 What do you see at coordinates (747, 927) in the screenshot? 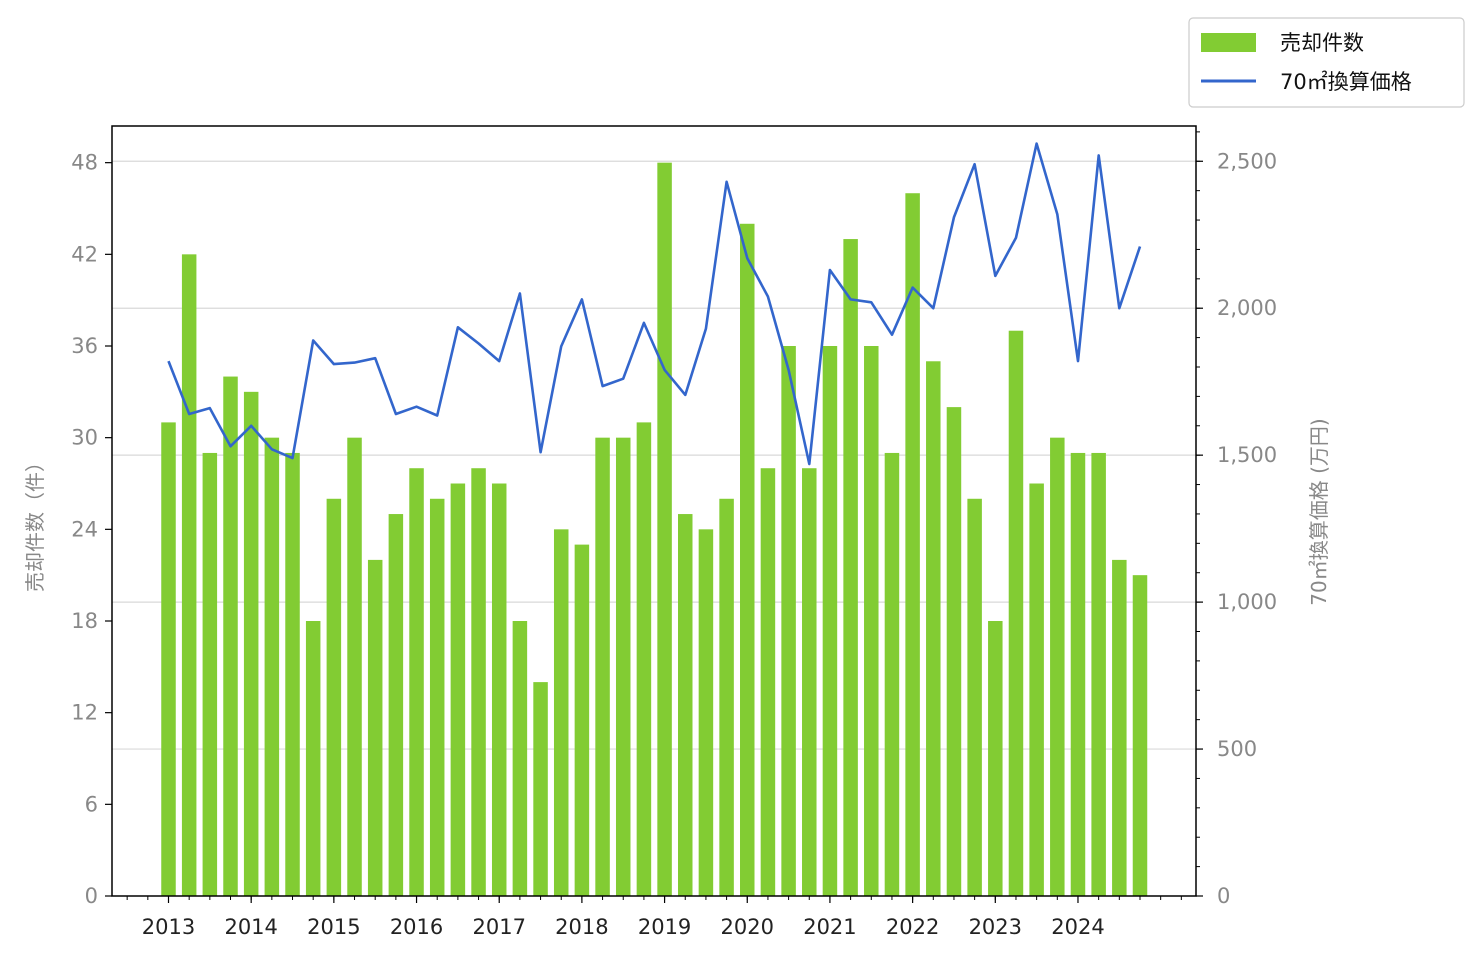
I see `x-tick-label-7: 2020` at bounding box center [747, 927].